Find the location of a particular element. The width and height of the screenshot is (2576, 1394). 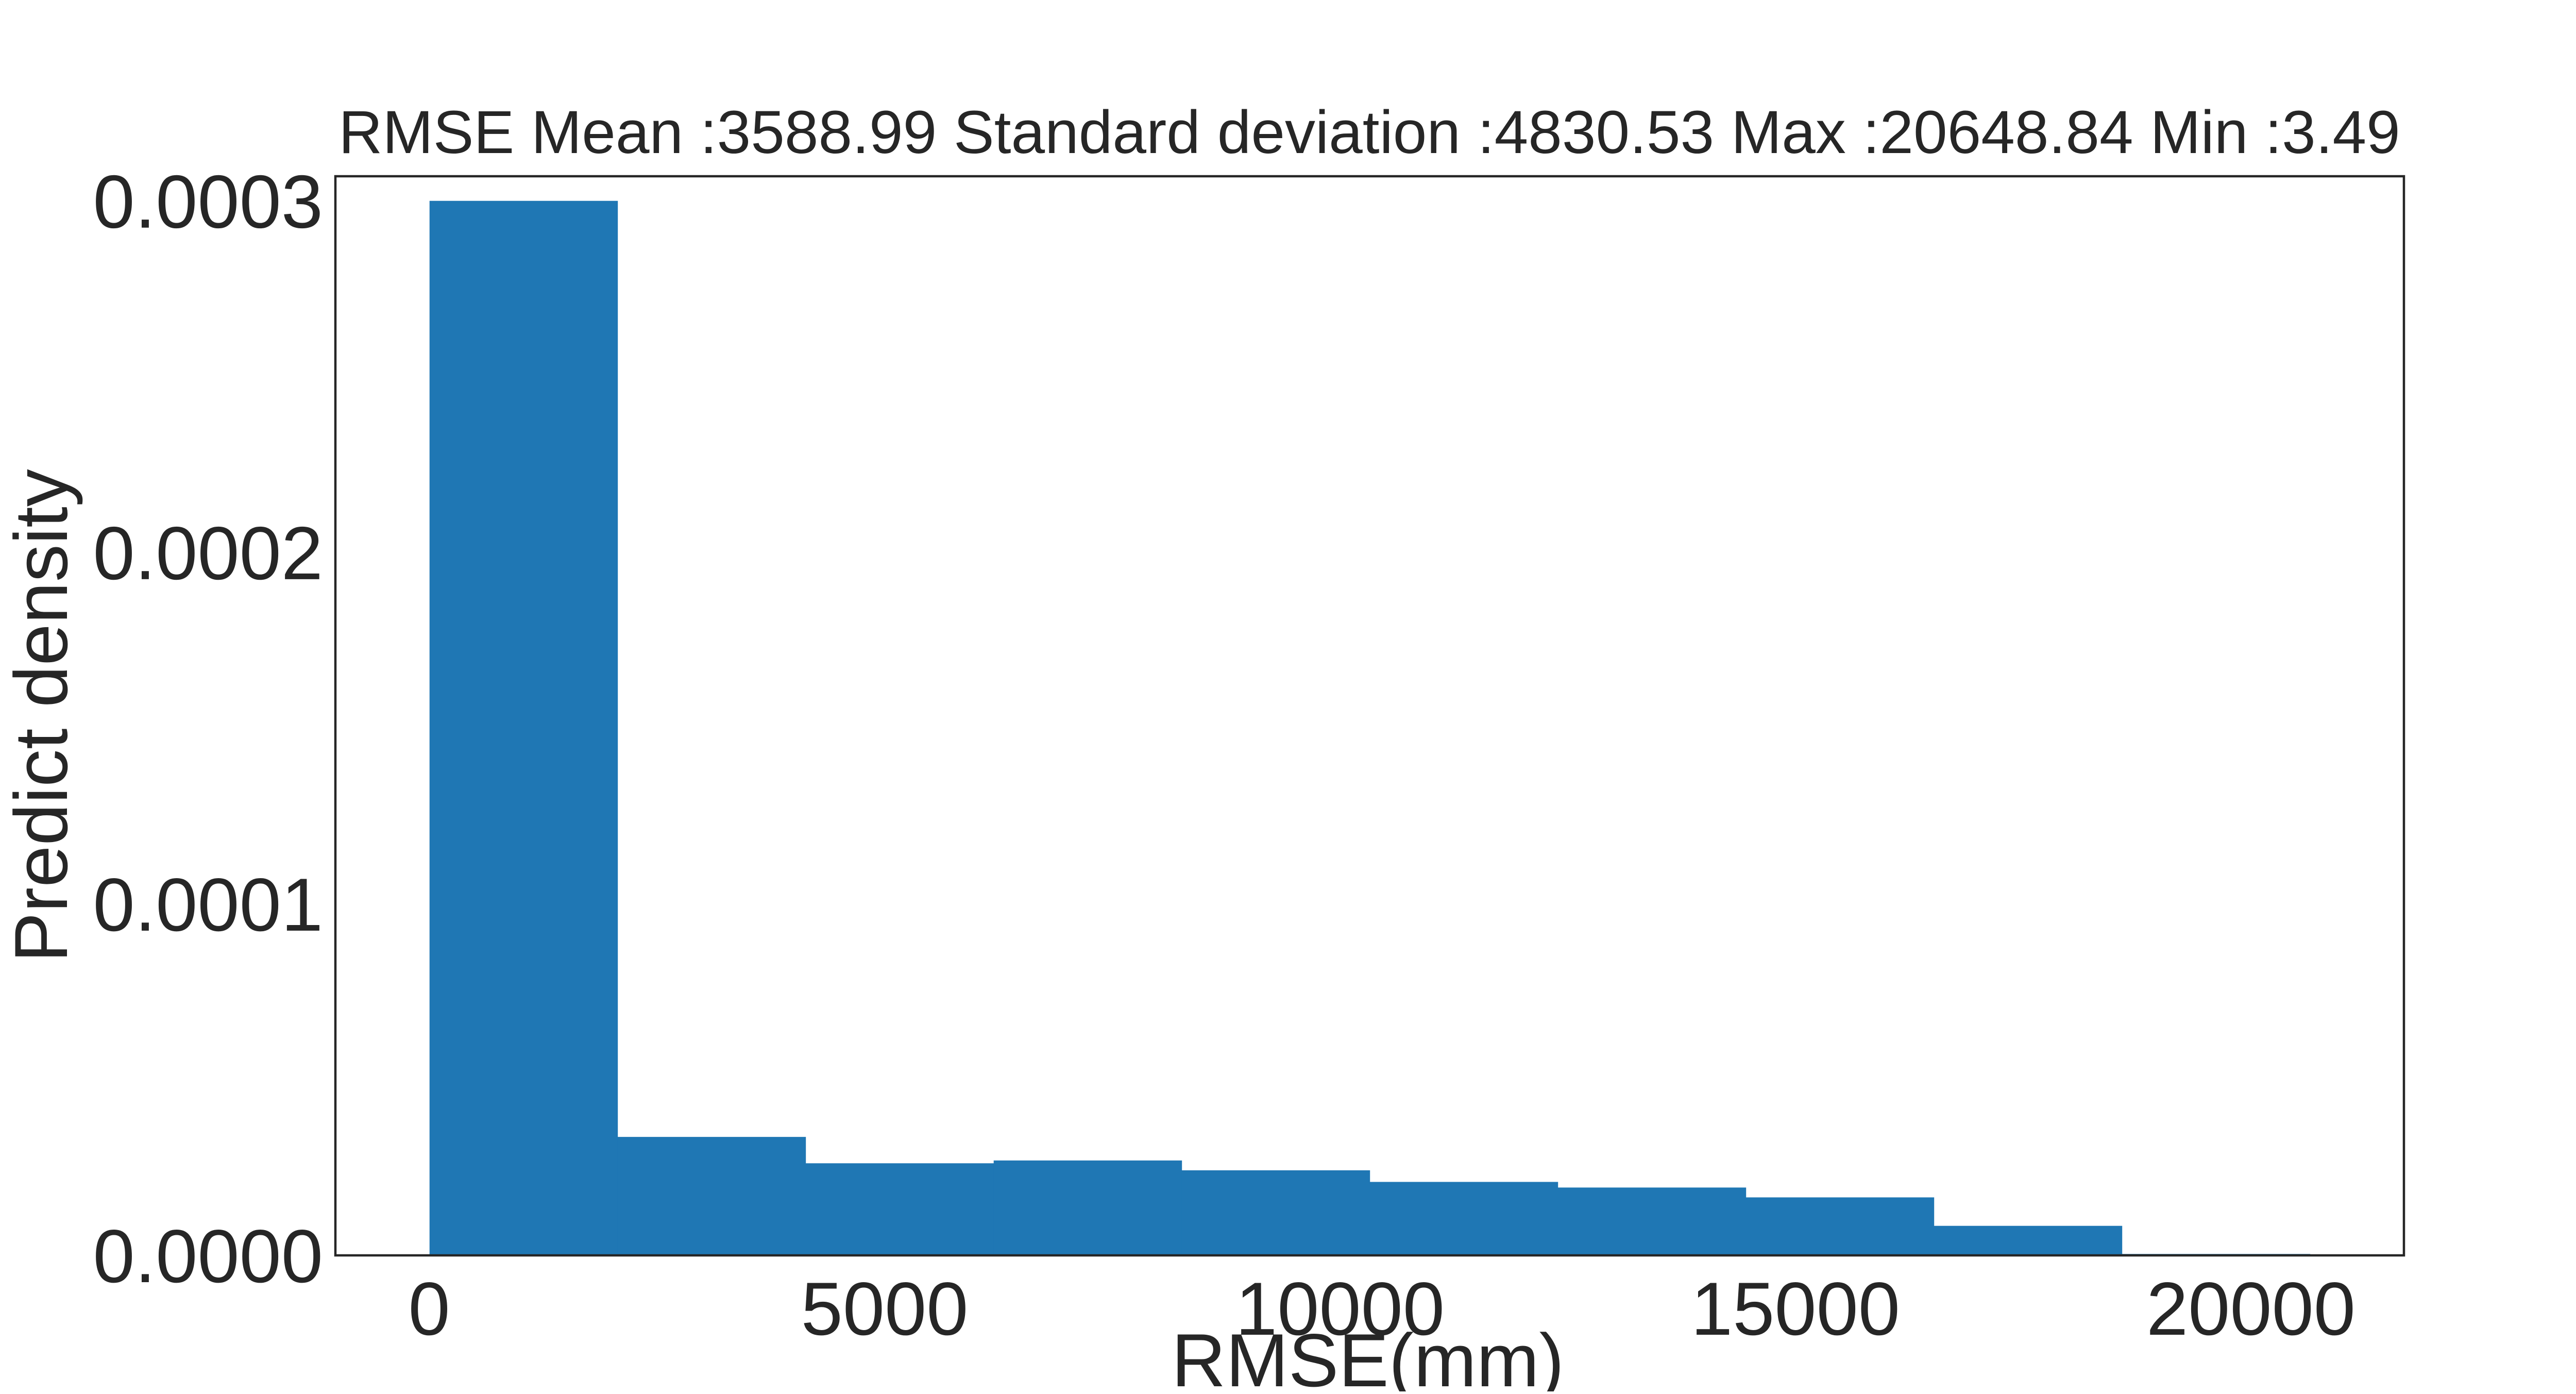

y-tick-label: 0.0003 is located at coordinates (208, 202).